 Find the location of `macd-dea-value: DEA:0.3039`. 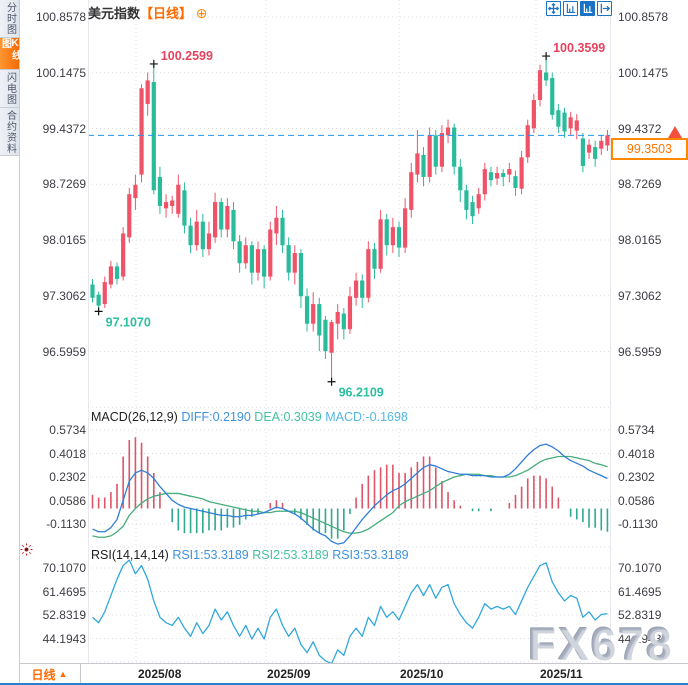

macd-dea-value: DEA:0.3039 is located at coordinates (288, 417).